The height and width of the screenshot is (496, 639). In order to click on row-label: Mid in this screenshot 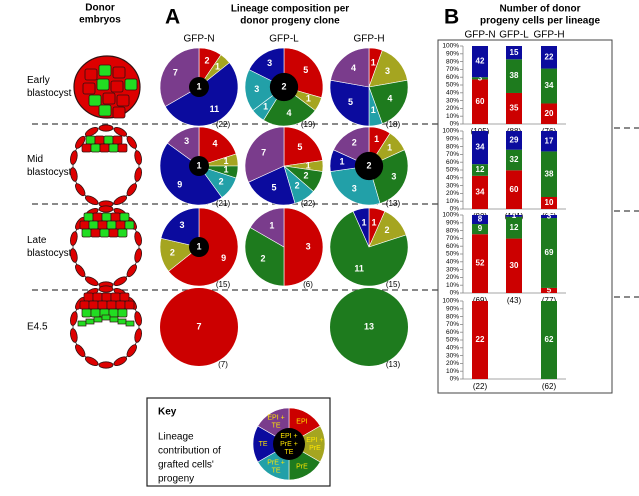, I will do `click(35, 159)`.